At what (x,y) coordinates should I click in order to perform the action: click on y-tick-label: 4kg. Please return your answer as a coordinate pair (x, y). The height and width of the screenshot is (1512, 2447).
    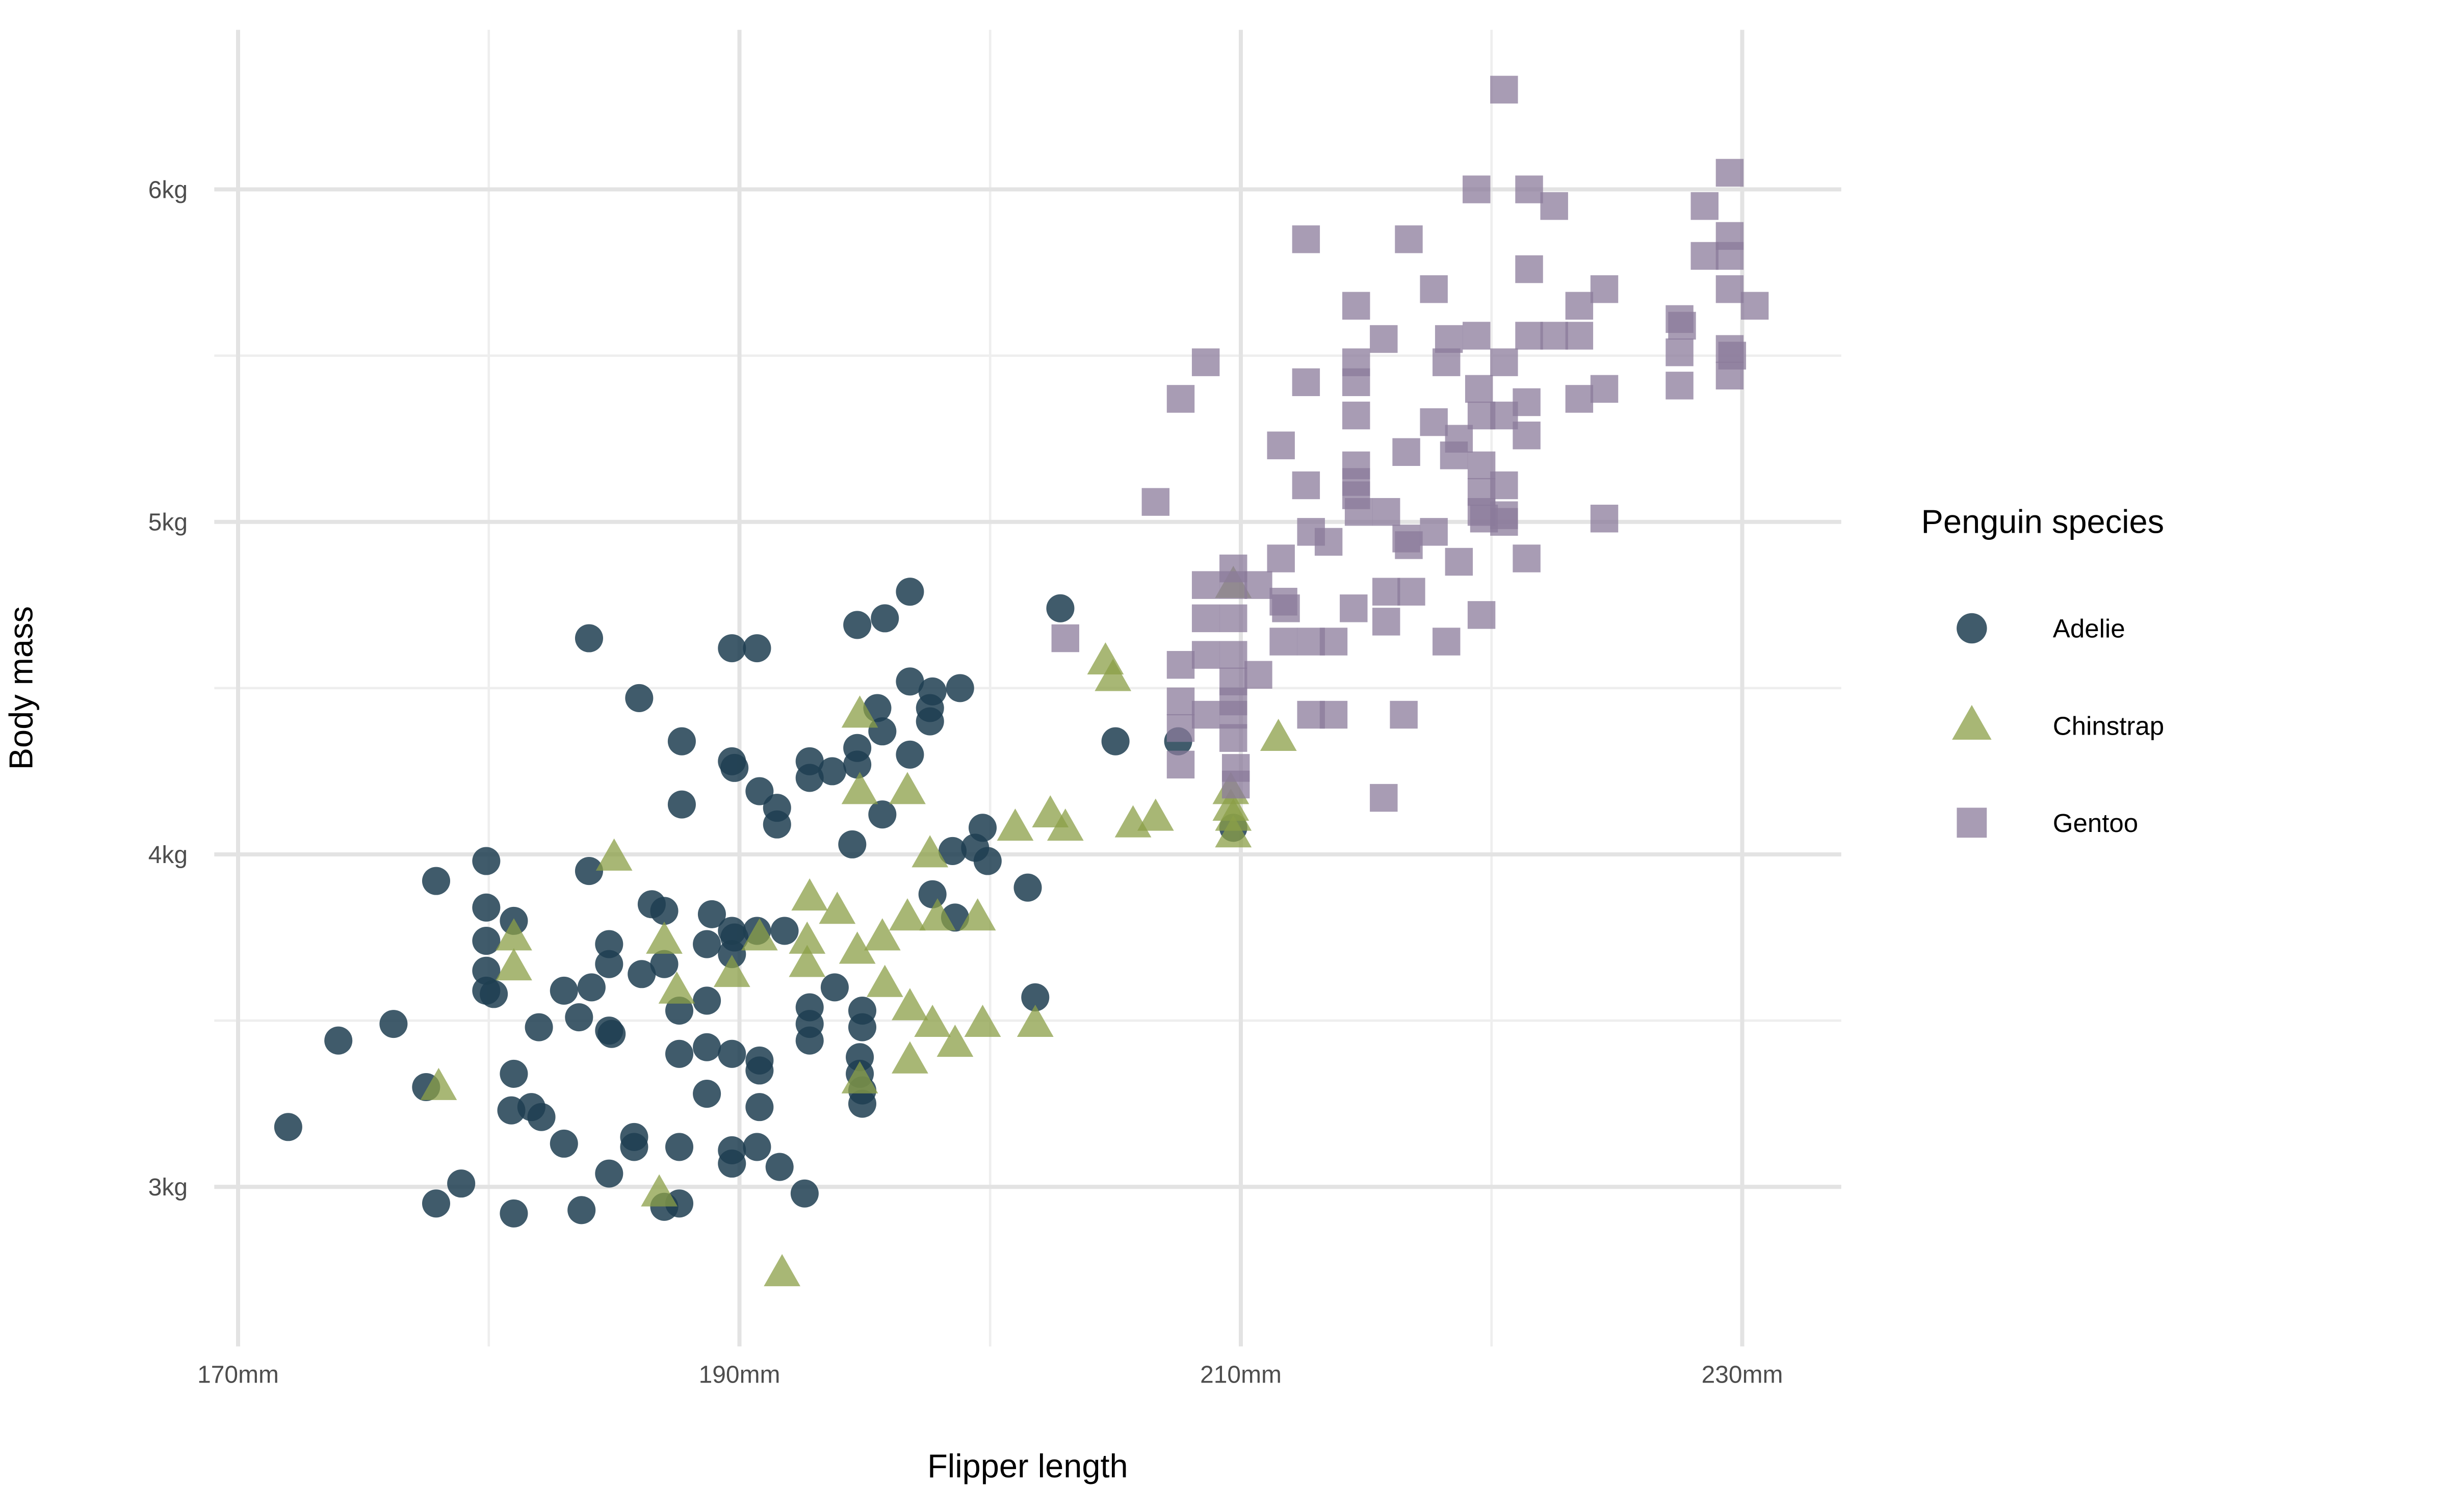
    Looking at the image, I should click on (168, 855).